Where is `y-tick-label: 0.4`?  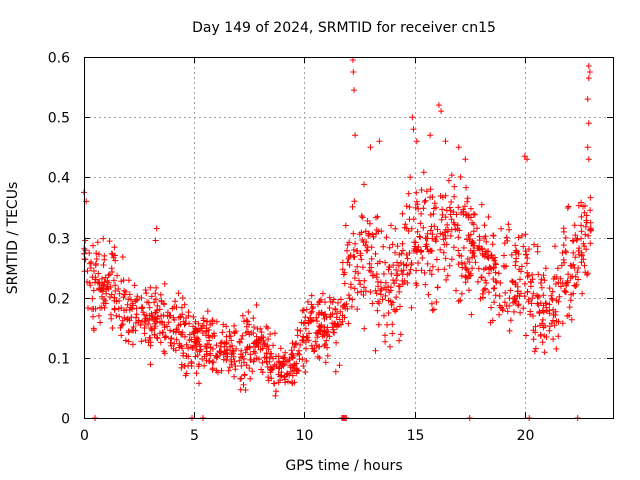 y-tick-label: 0.4 is located at coordinates (59, 179).